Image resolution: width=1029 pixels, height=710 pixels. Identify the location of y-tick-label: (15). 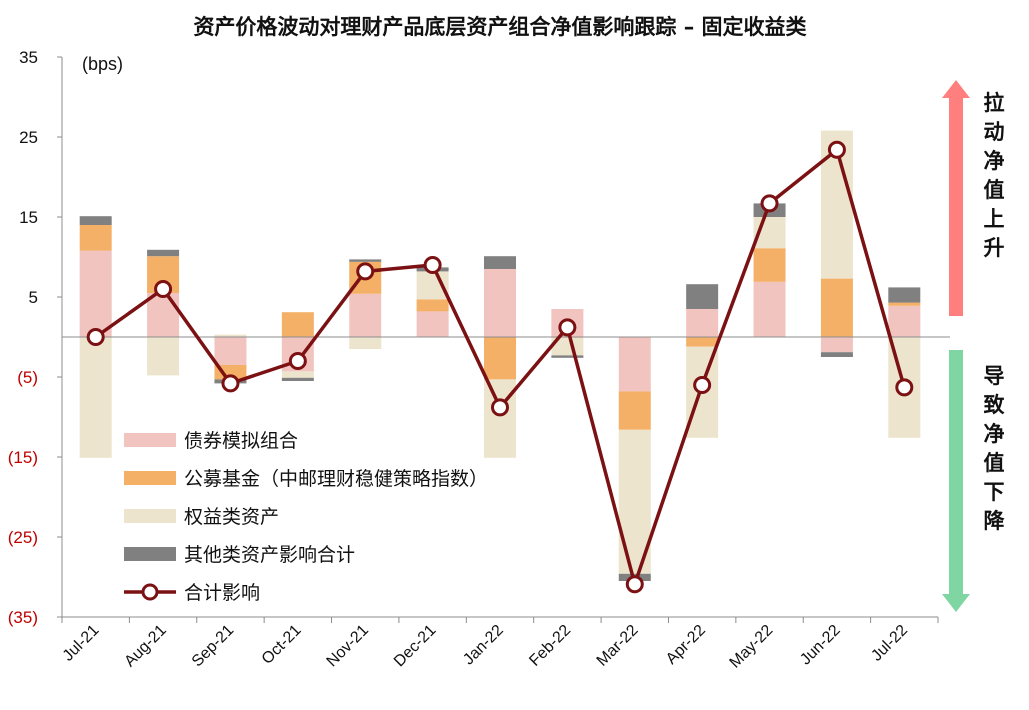
(23, 457).